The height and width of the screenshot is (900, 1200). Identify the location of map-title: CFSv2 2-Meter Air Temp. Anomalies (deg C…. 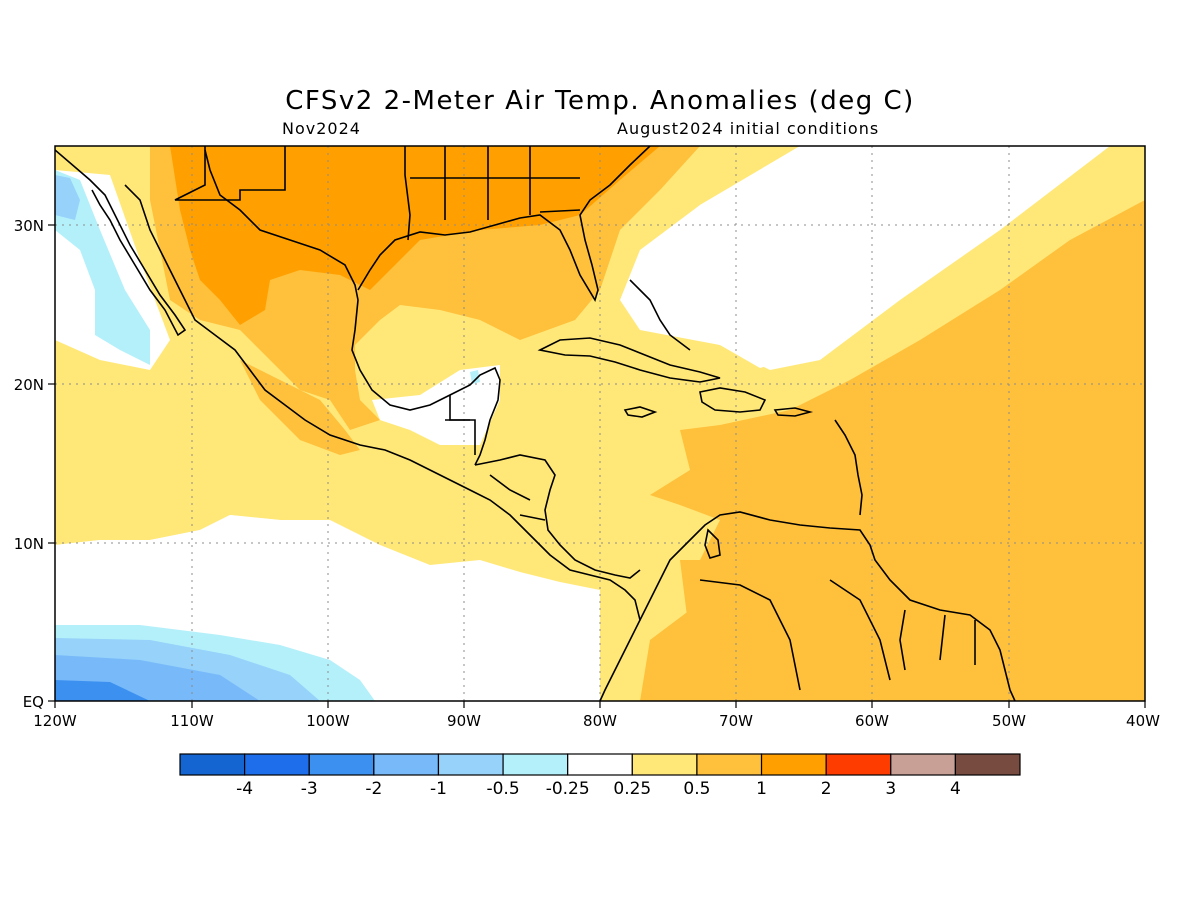
(600, 101).